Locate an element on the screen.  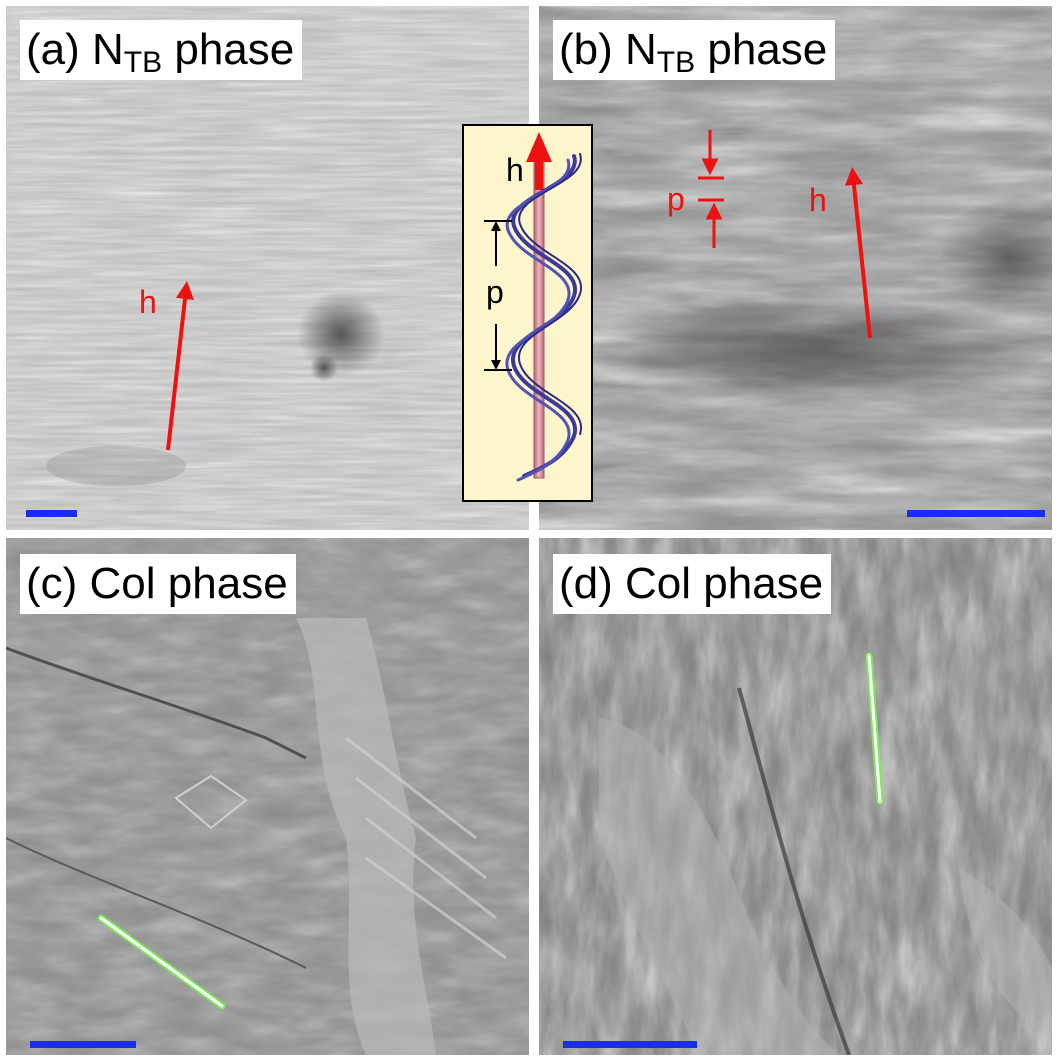
panel-b-label: (b) NTB phase is located at coordinates (694, 50).